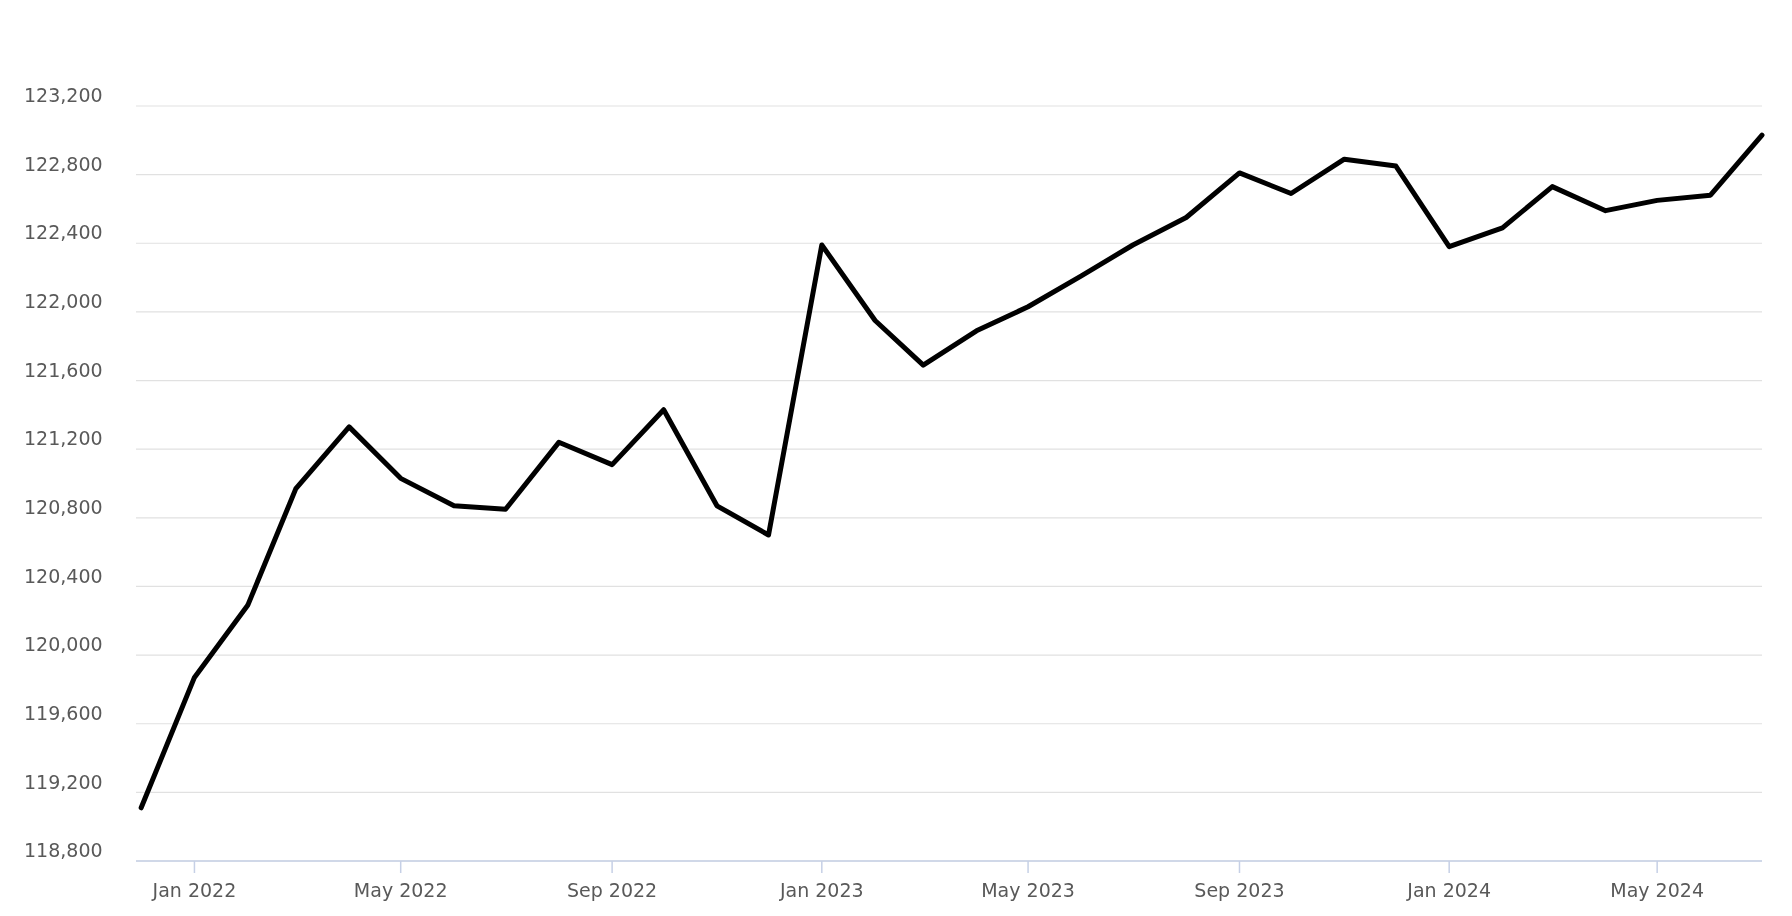 The image size is (1792, 916). I want to click on x-tick-label: Sep 2022, so click(612, 890).